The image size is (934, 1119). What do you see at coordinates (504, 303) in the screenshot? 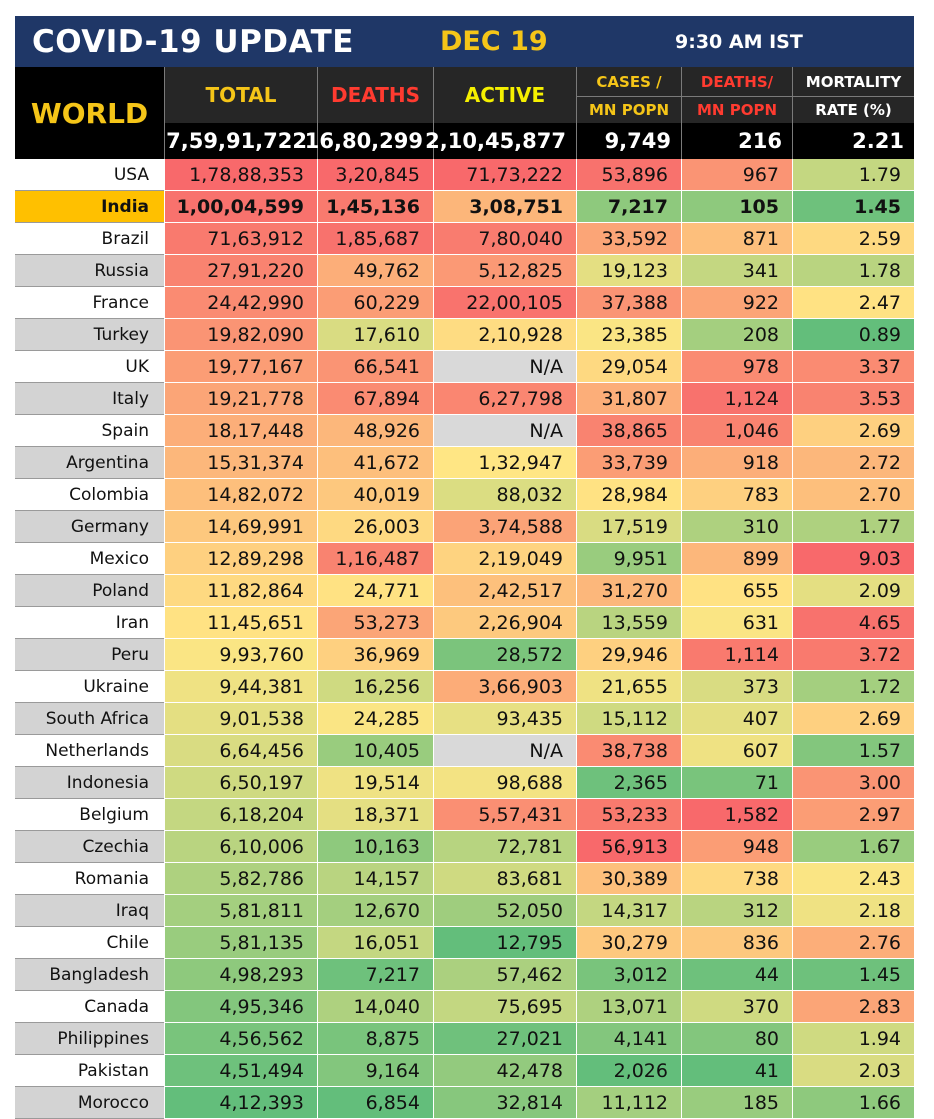
I see `cell-active: 22,00,105` at bounding box center [504, 303].